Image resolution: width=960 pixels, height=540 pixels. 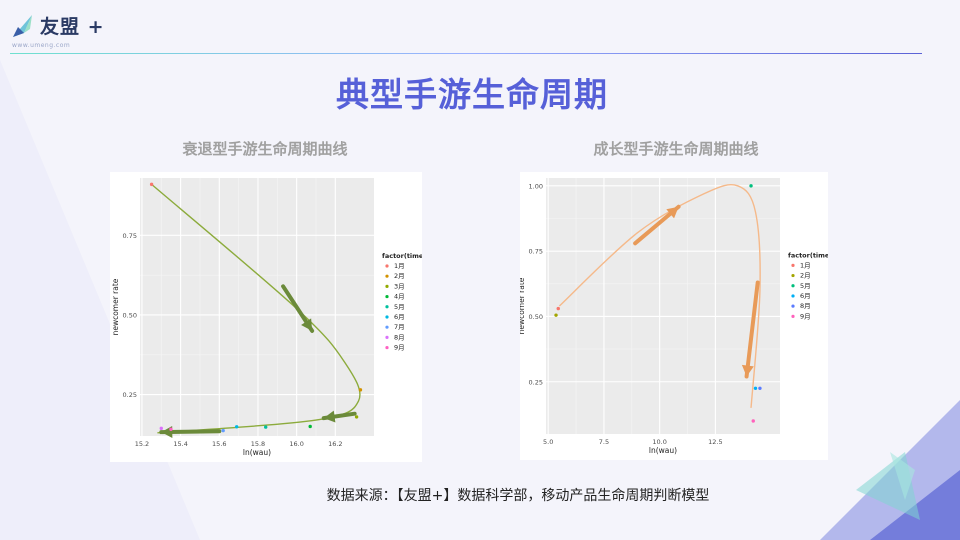 What do you see at coordinates (130, 315) in the screenshot?
I see `left-ytick-label: 0.50` at bounding box center [130, 315].